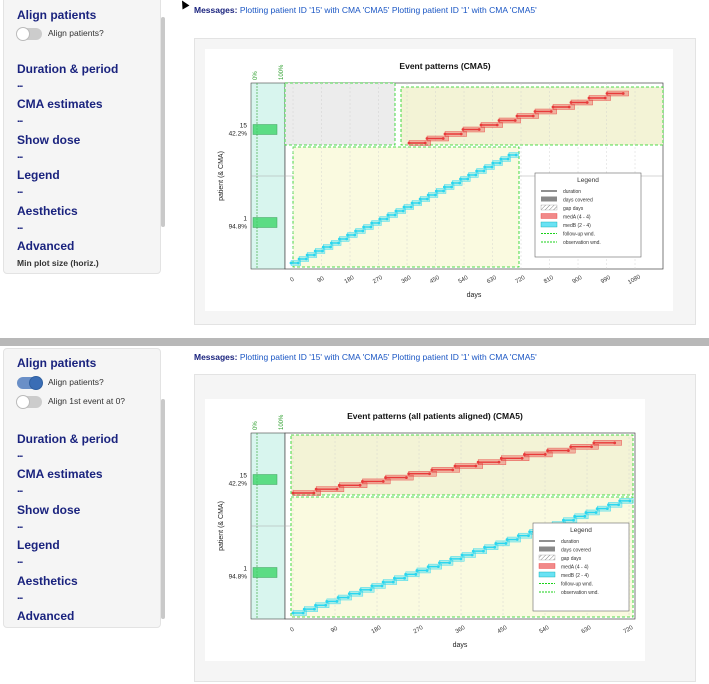 The height and width of the screenshot is (684, 709). I want to click on legend-title: Legend, so click(581, 530).